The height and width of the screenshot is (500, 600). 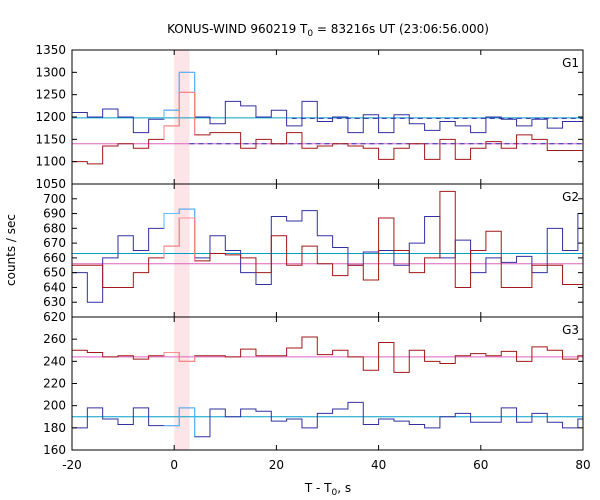 I want to click on y-tick-label: 680, so click(x=54, y=228).